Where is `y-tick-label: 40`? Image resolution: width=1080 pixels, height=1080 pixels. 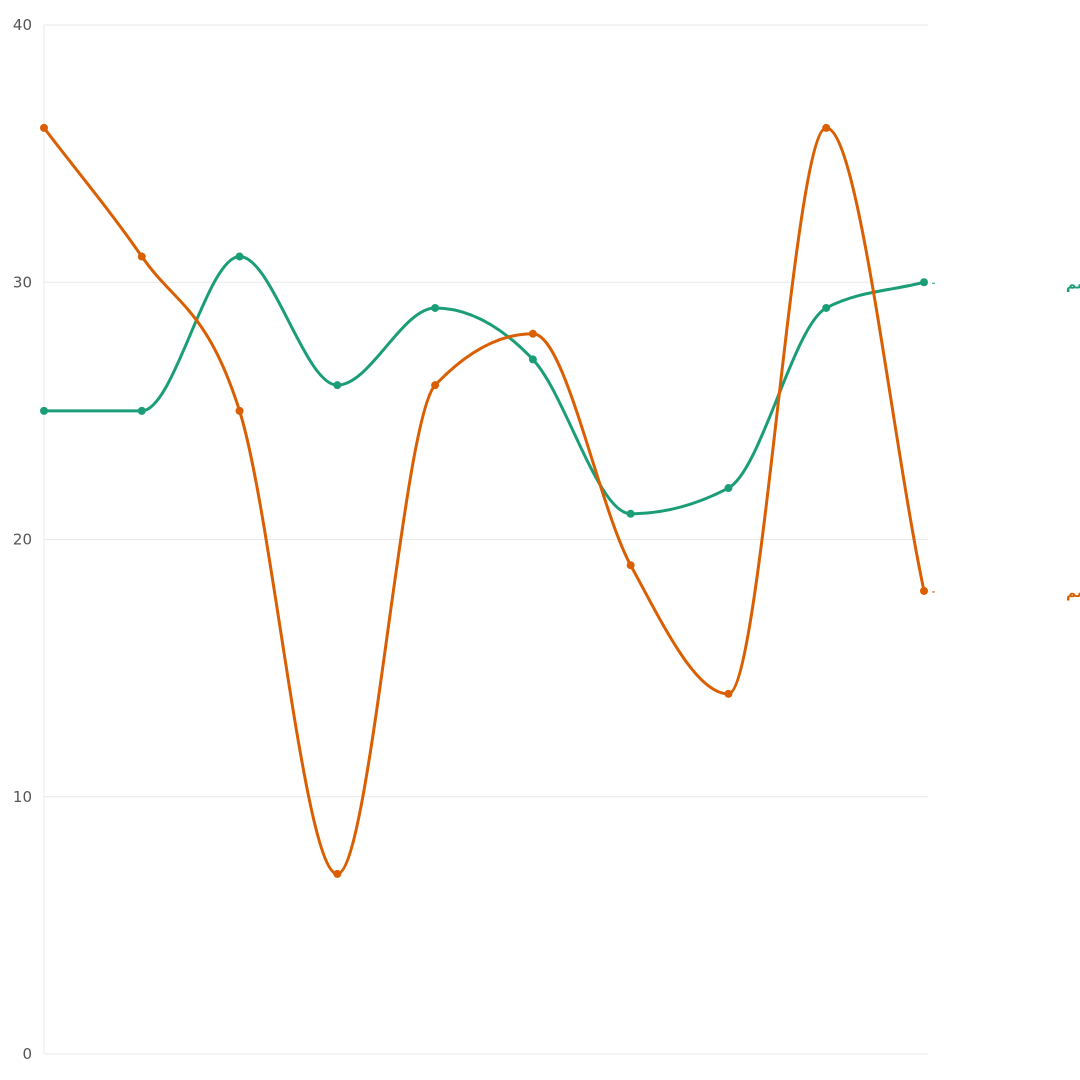
y-tick-label: 40 is located at coordinates (22, 25).